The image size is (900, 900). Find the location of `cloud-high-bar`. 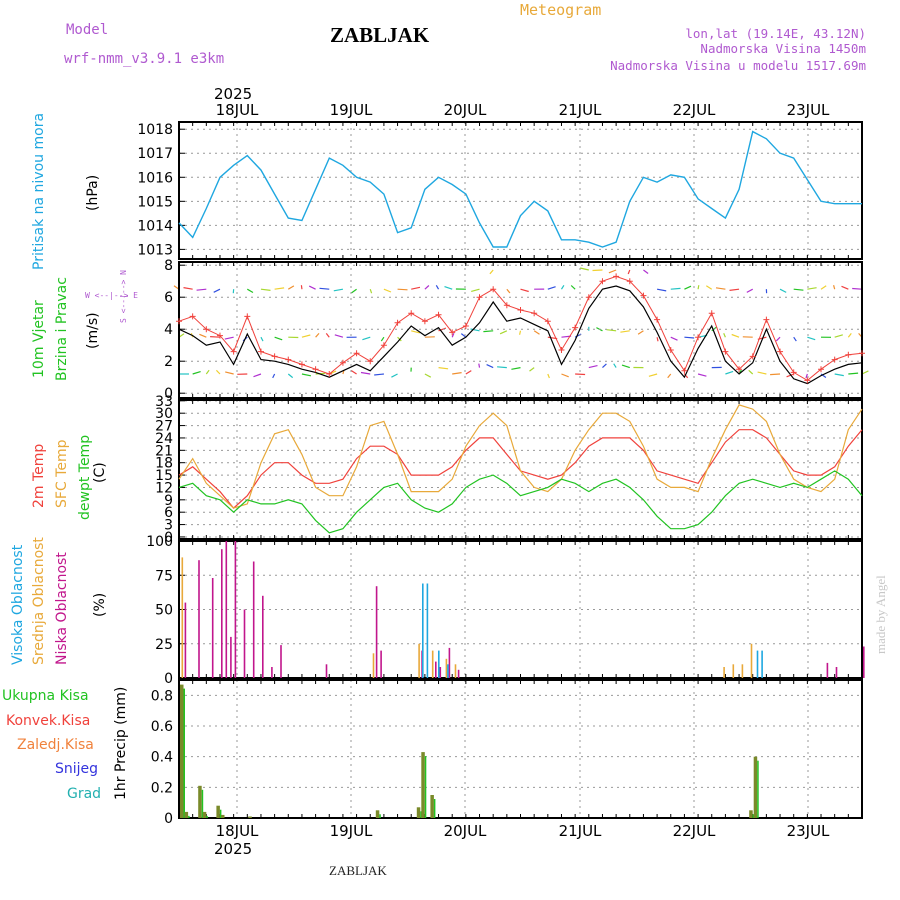

cloud-high-bar is located at coordinates (423, 630).